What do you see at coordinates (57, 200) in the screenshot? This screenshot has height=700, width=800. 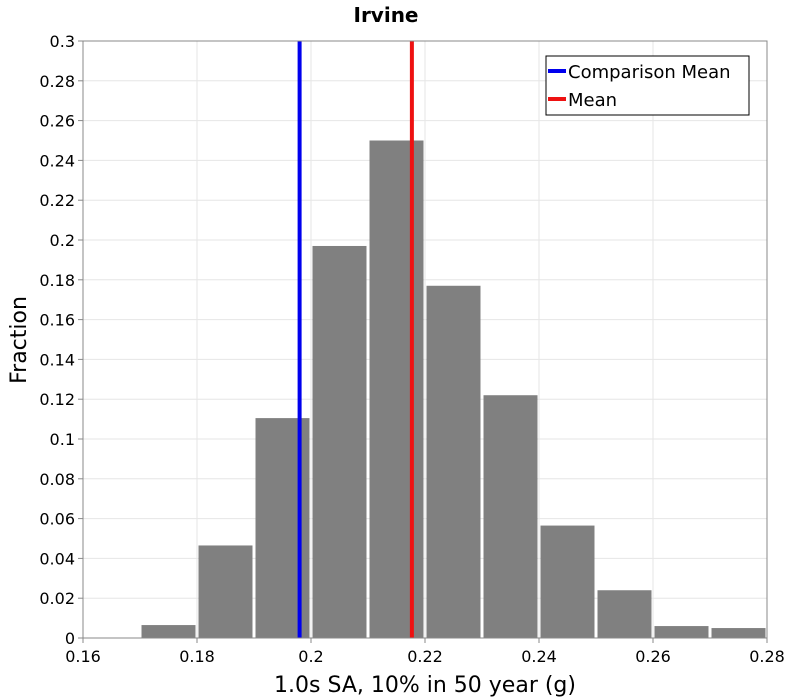 I see `y-tick-label: 0.22` at bounding box center [57, 200].